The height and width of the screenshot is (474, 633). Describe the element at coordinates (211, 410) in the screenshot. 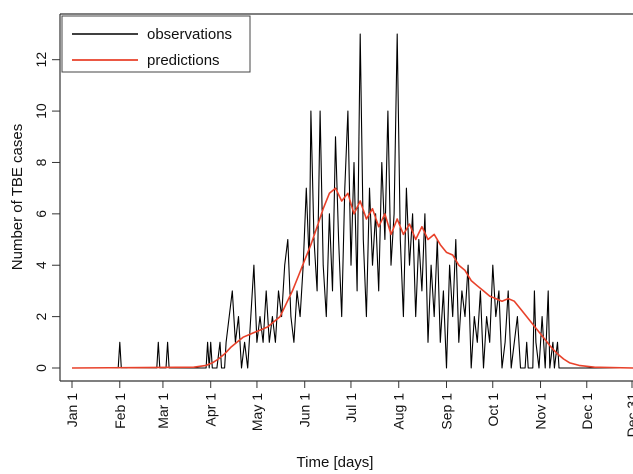

I see `x-tick-label: Apr 1` at that location.